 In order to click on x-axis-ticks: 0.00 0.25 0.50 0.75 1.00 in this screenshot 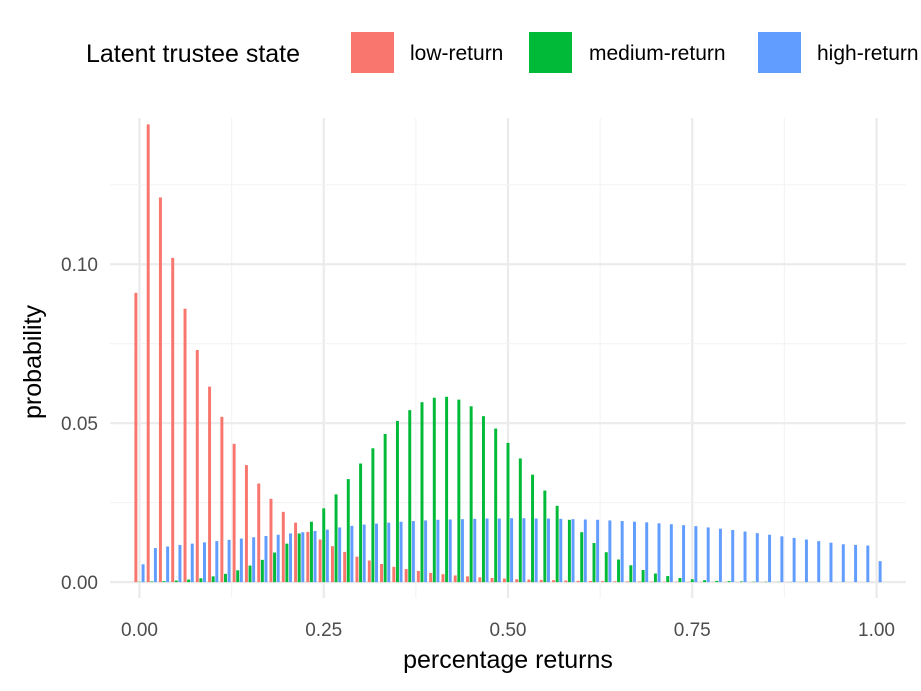, I will do `click(508, 630)`.